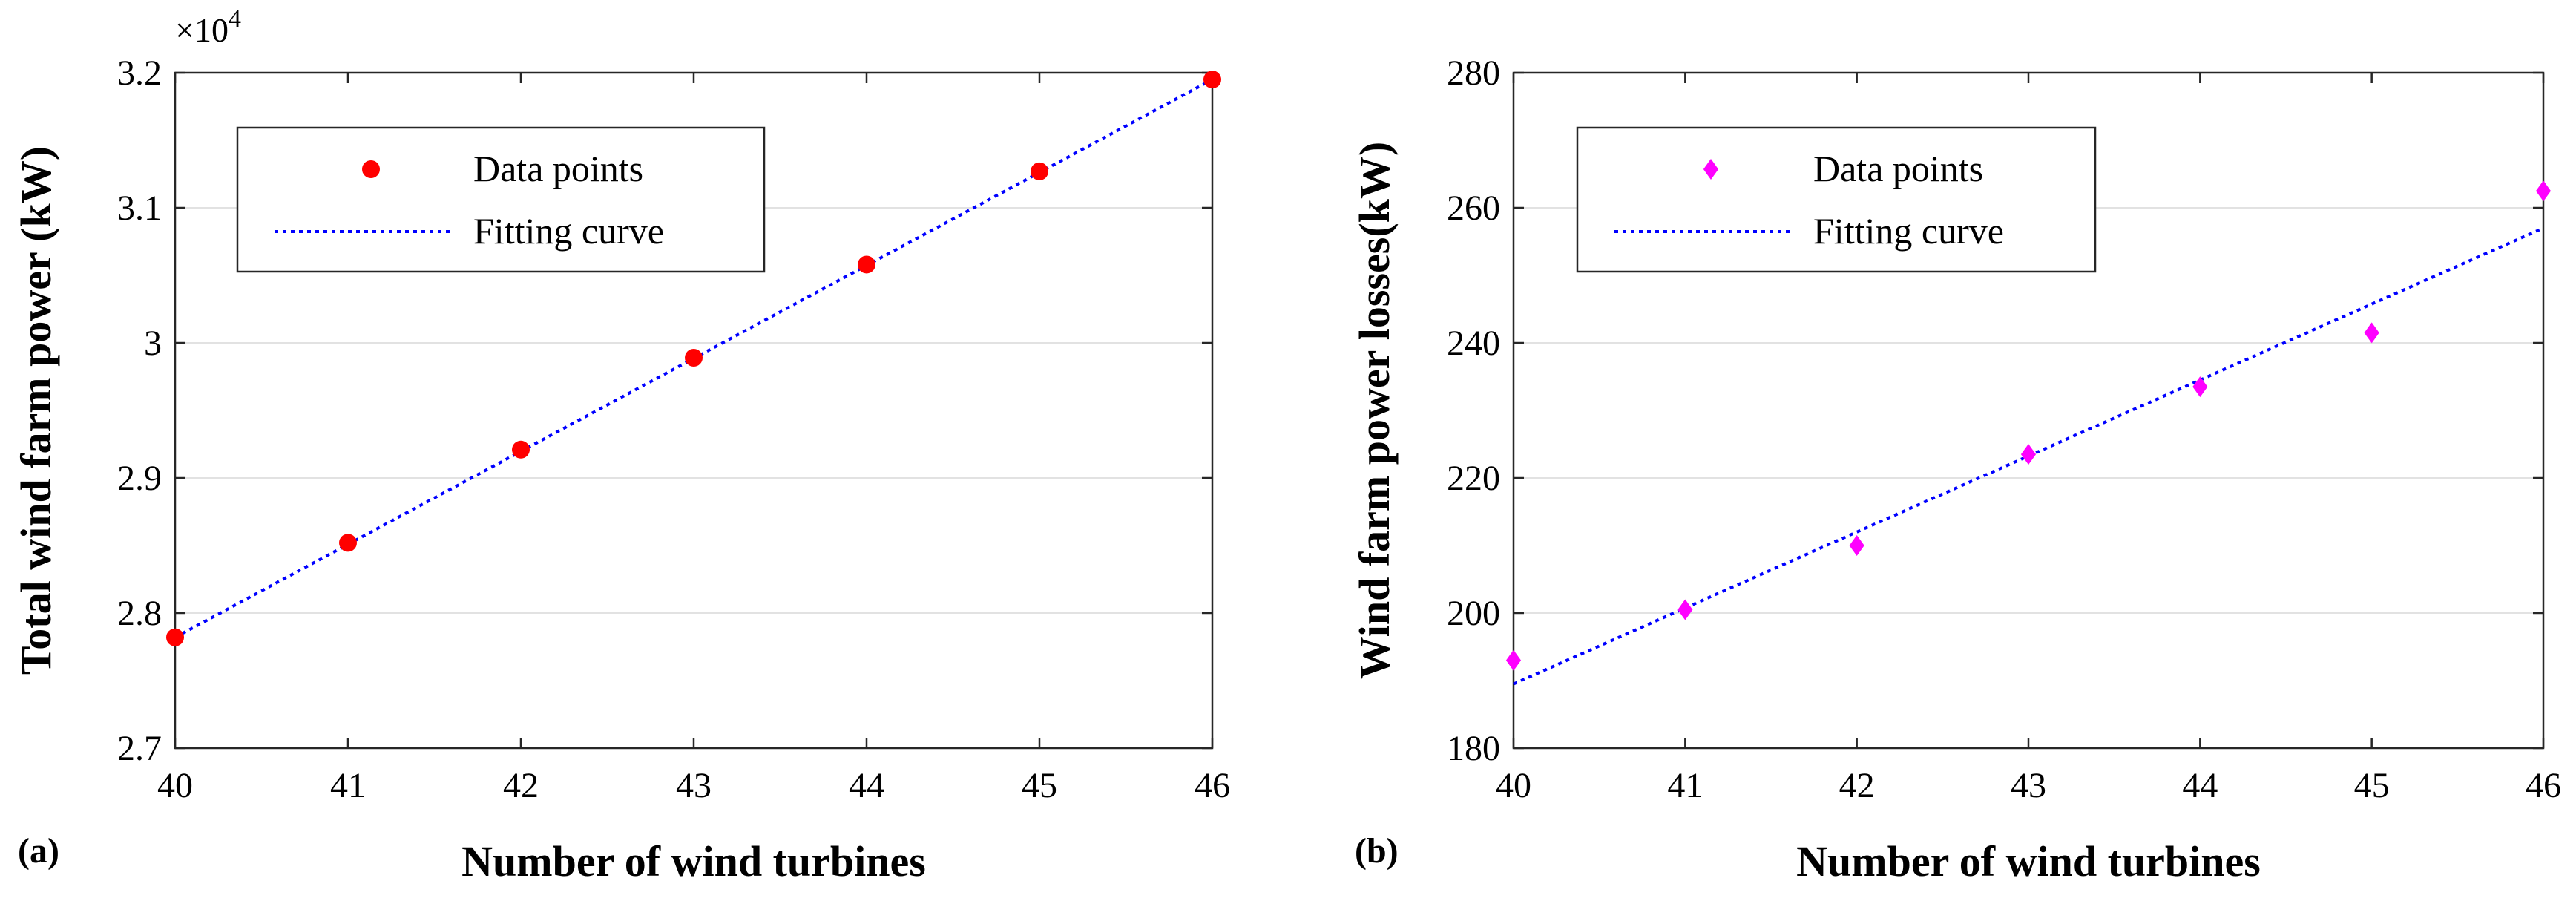 The width and height of the screenshot is (2576, 901). Describe the element at coordinates (1473, 613) in the screenshot. I see `y-tick-label: 200` at that location.